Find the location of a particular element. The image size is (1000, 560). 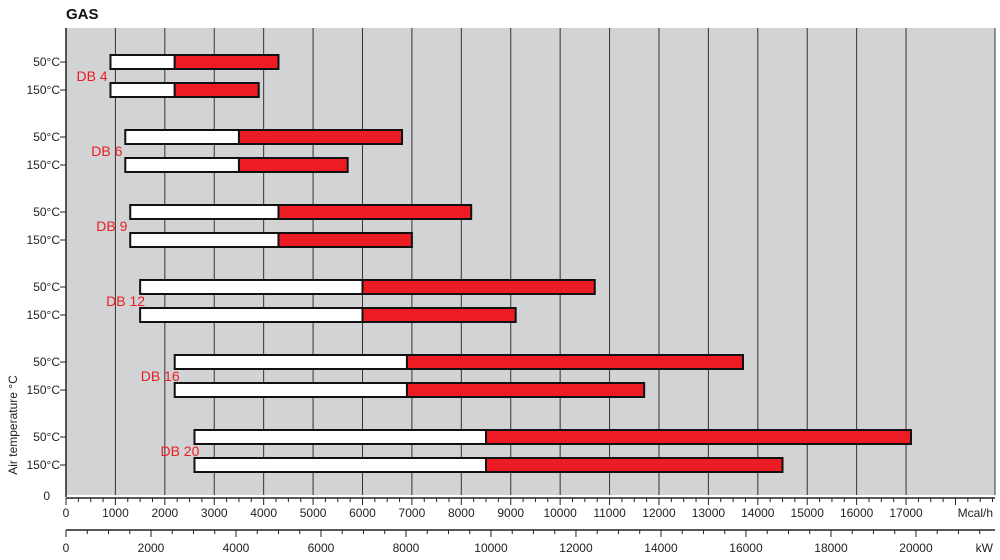

mcal-tick-label: 16000 is located at coordinates (857, 513).